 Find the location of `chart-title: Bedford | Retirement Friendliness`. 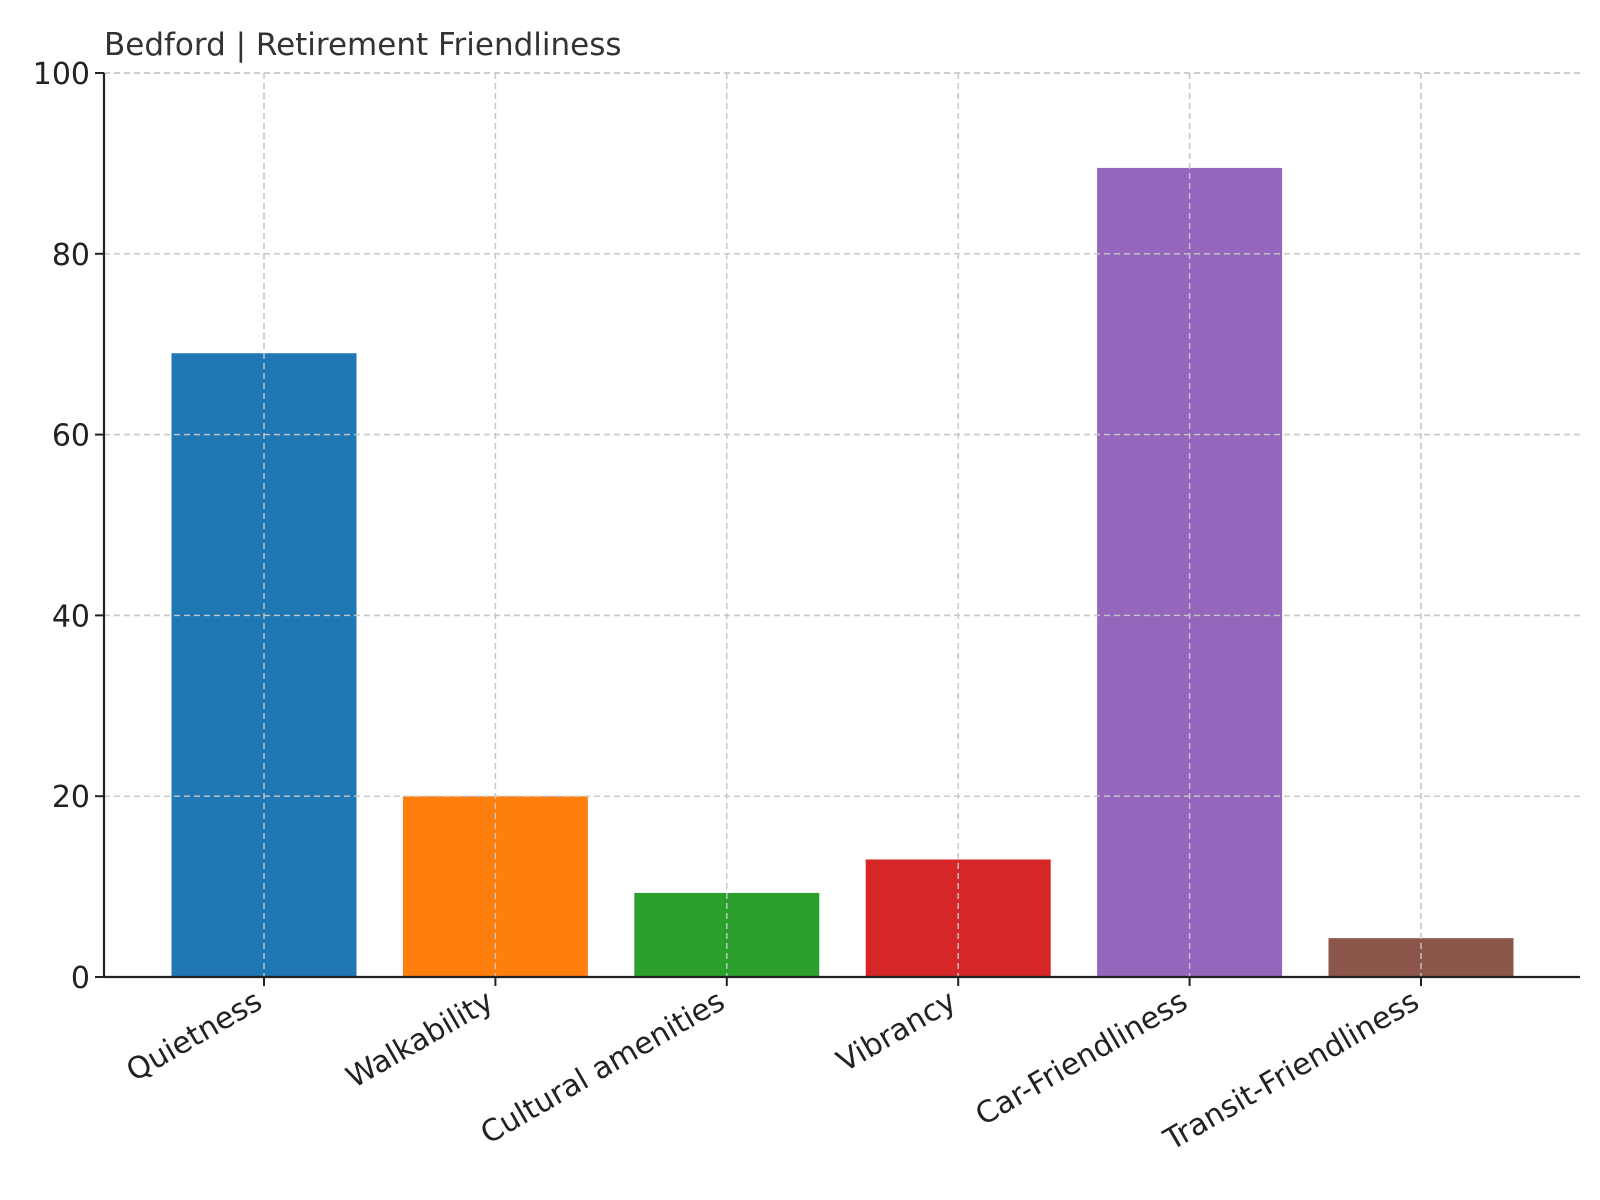

chart-title: Bedford | Retirement Friendliness is located at coordinates (363, 45).